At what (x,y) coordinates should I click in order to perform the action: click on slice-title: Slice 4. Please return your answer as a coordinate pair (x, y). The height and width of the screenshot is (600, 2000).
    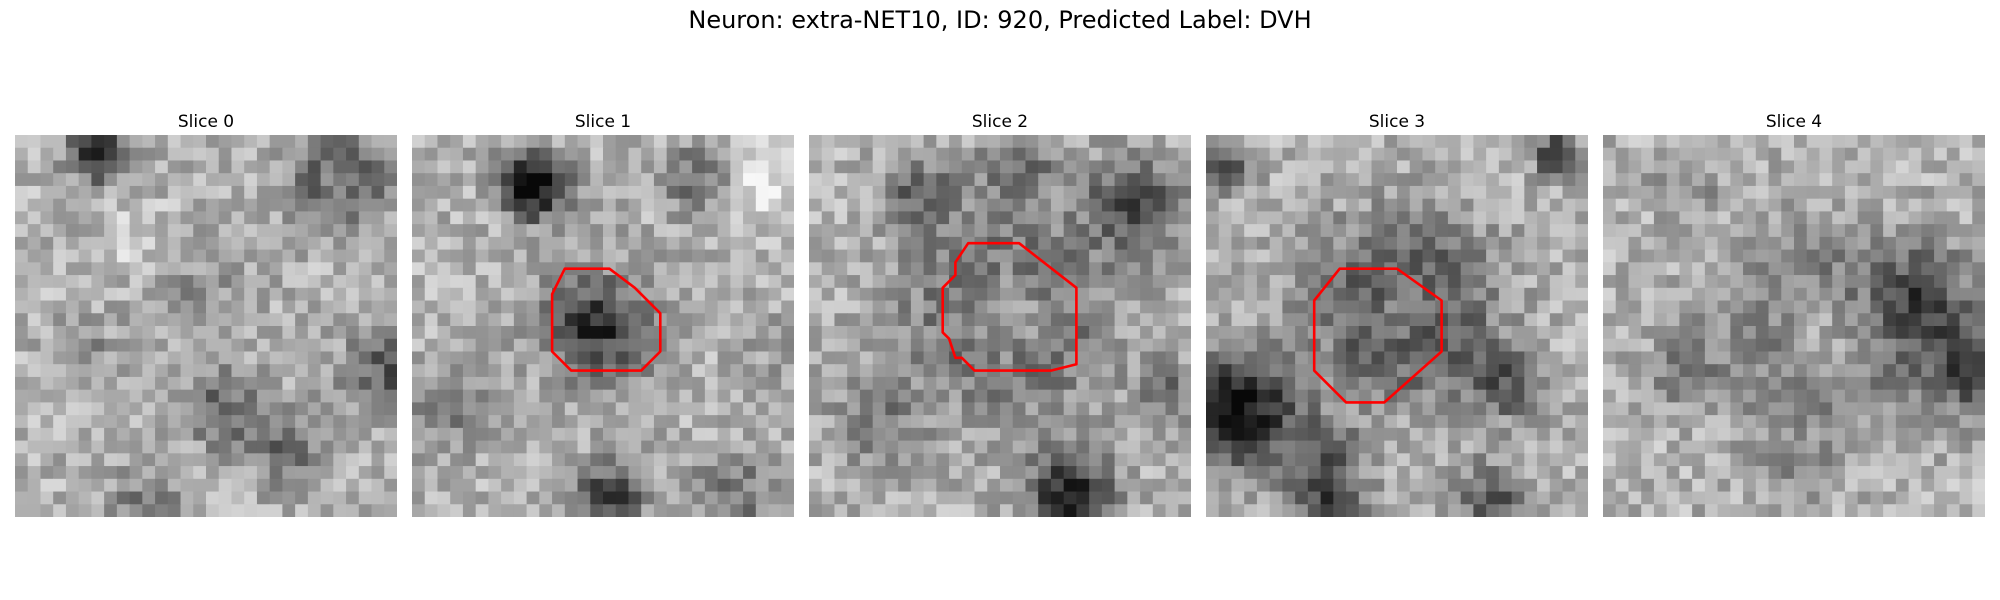
    Looking at the image, I should click on (1794, 122).